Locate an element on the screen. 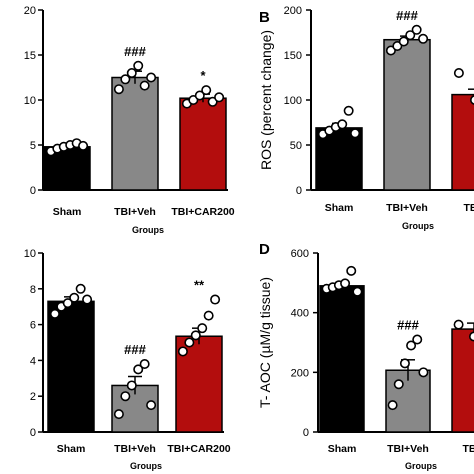 The width and height of the screenshot is (474, 474). y-tick-label: 8 is located at coordinates (33, 290).